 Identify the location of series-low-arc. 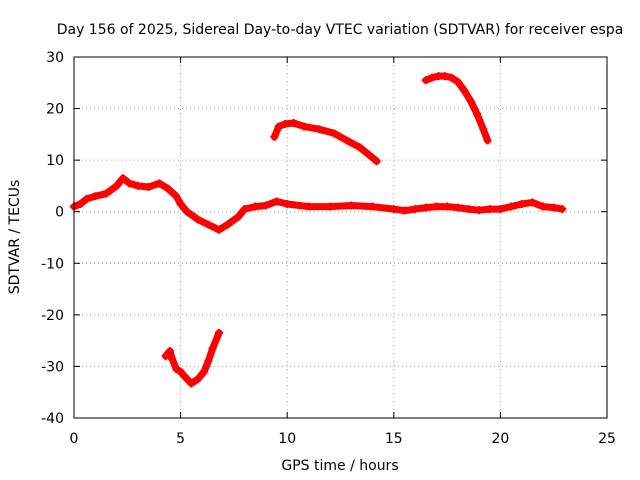
(192, 358).